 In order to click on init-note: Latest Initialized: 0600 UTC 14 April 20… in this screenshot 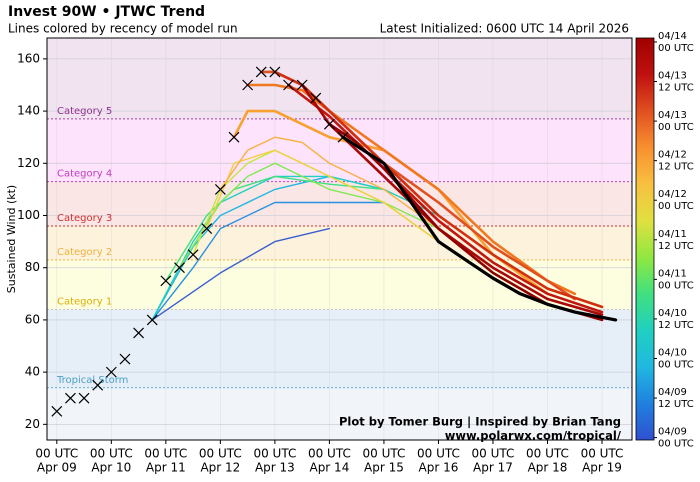, I will do `click(504, 29)`.